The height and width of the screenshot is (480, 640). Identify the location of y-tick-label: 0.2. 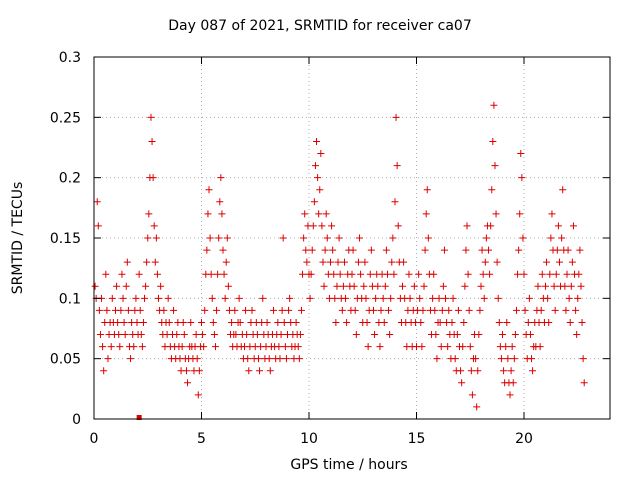
(70, 179).